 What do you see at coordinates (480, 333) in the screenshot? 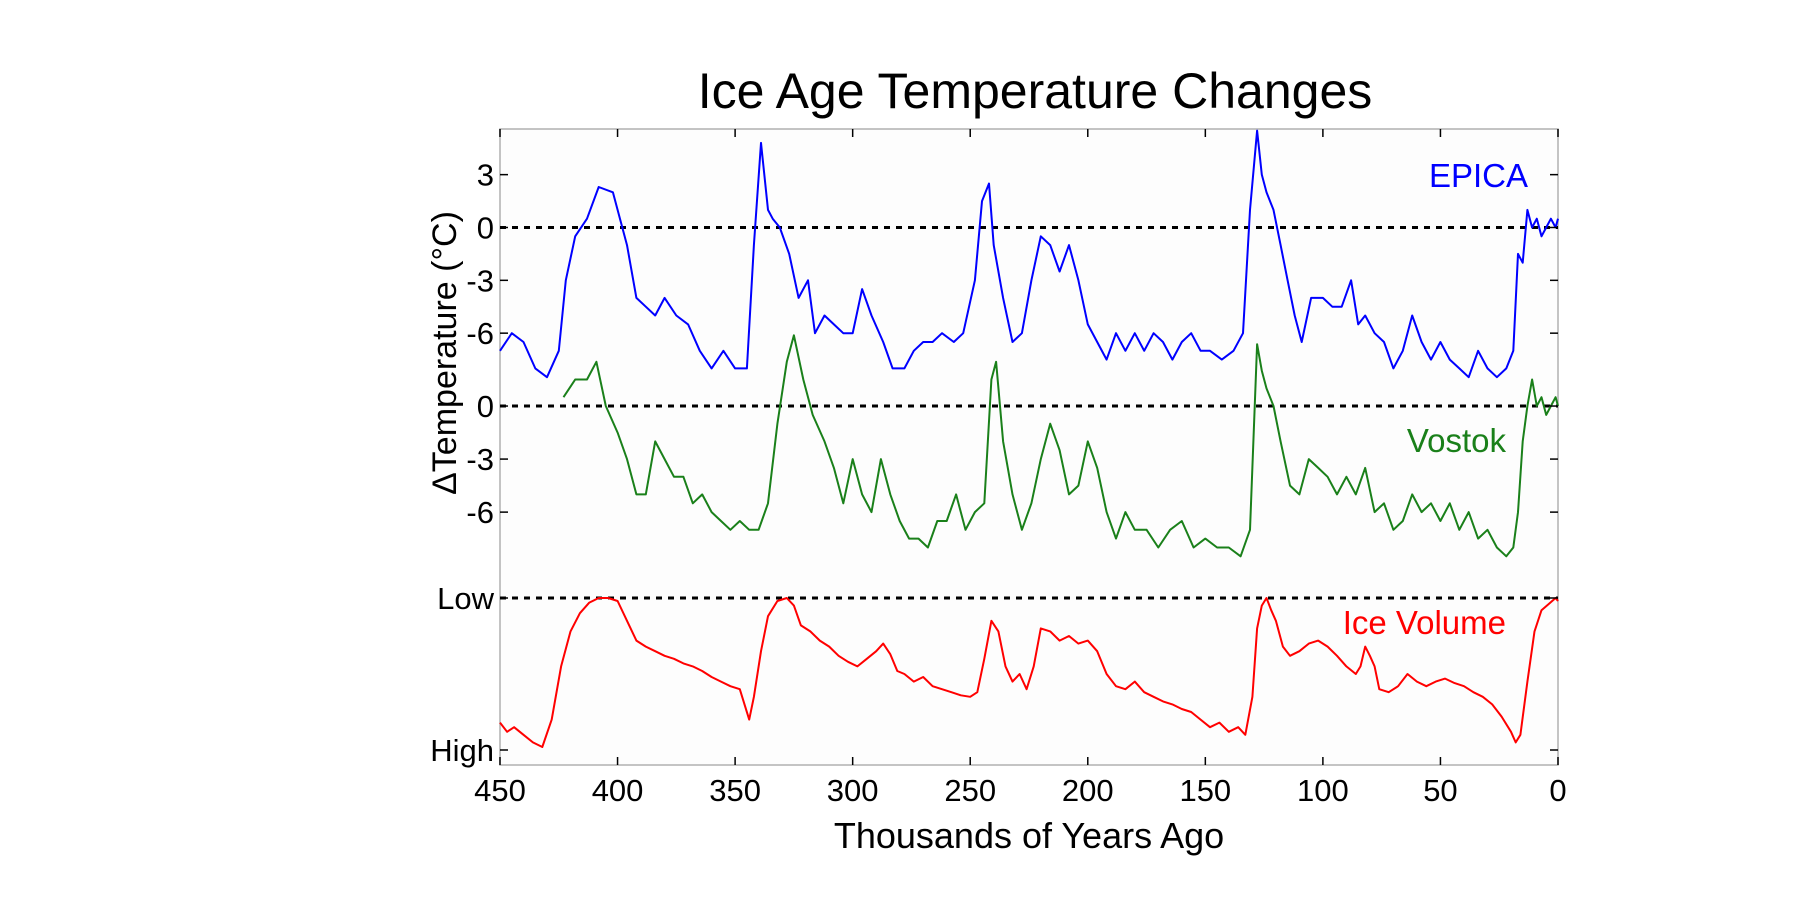
I see `epica-ytick-label: -6` at bounding box center [480, 333].